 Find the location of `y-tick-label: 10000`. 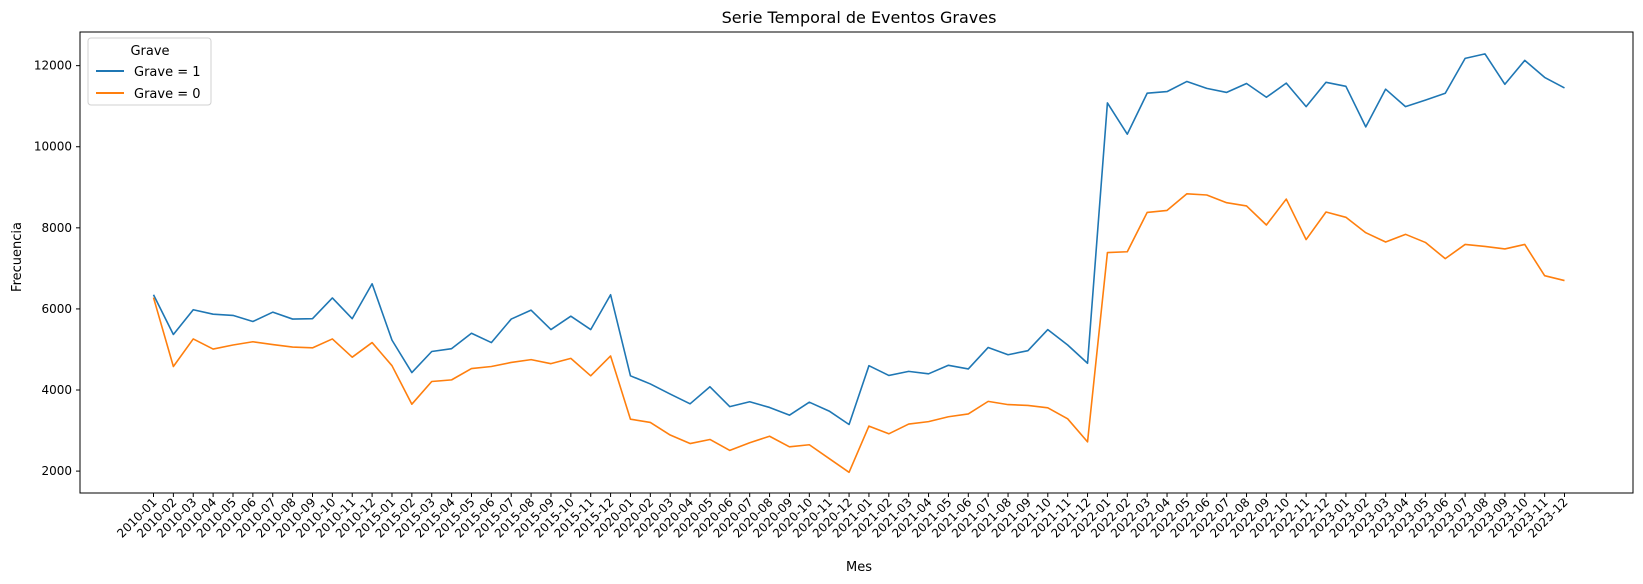

y-tick-label: 10000 is located at coordinates (53, 147).